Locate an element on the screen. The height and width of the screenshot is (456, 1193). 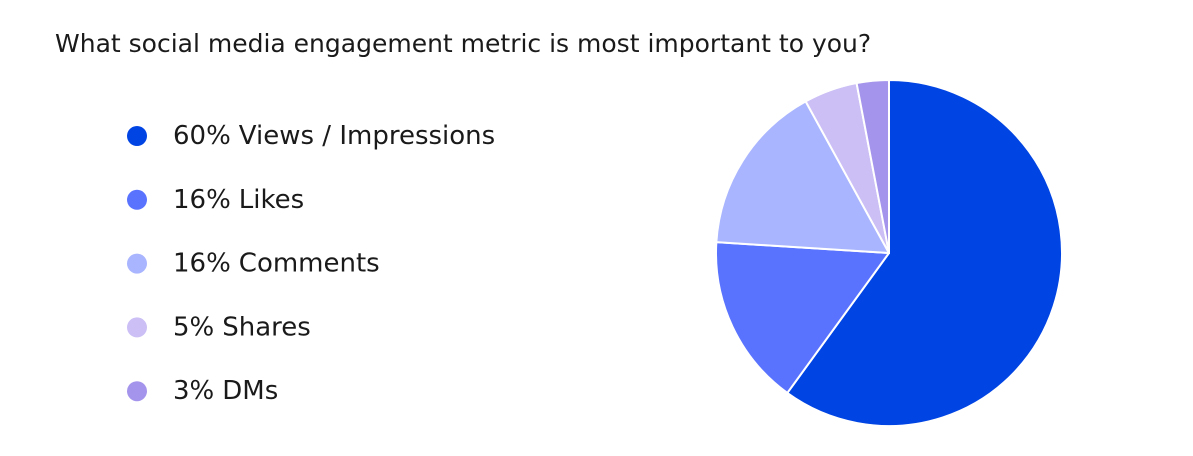
legend-label: 16% Likes is located at coordinates (238, 199).